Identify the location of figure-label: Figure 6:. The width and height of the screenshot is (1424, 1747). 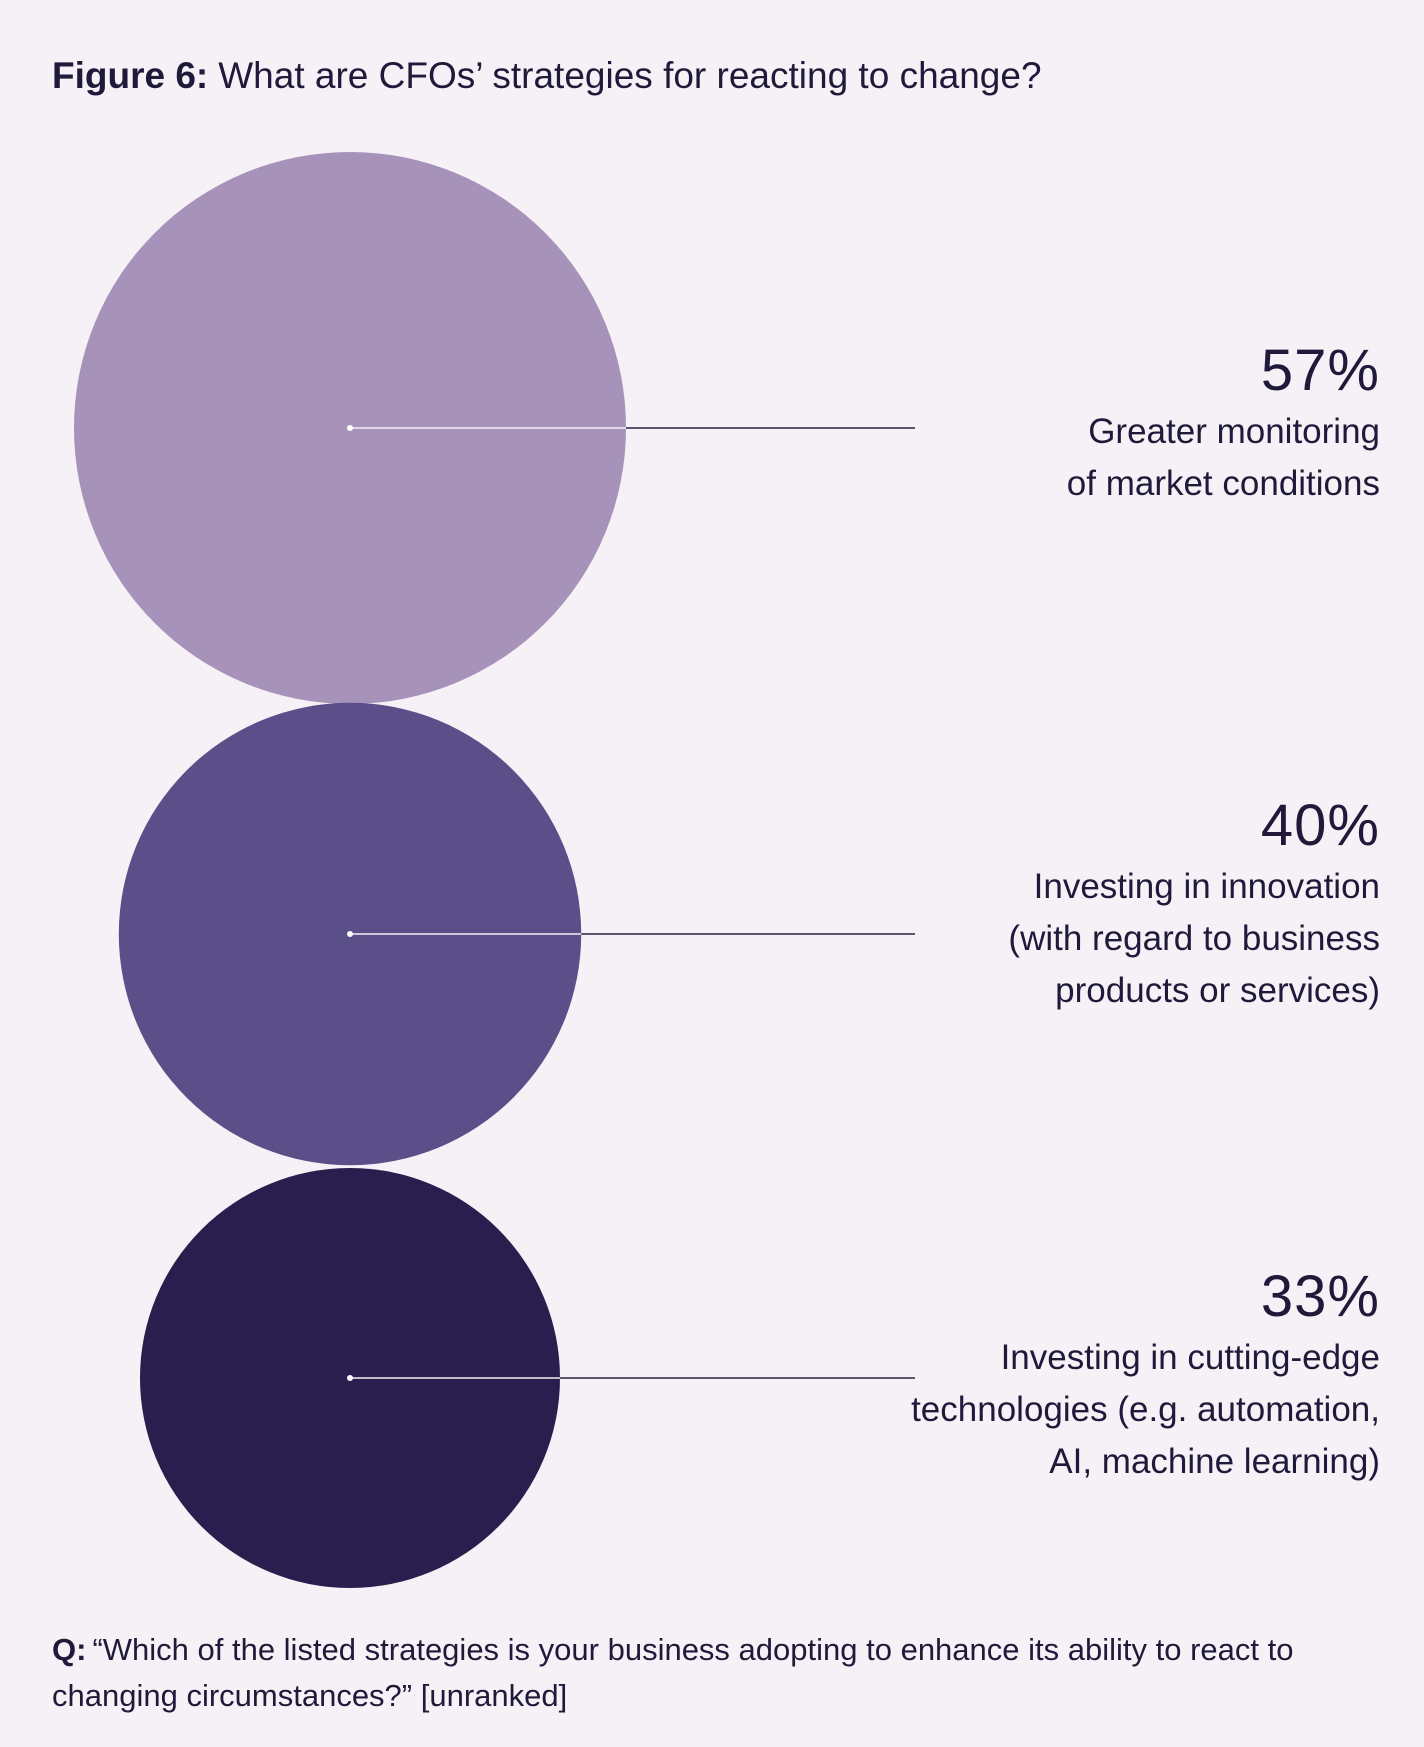
(130, 75).